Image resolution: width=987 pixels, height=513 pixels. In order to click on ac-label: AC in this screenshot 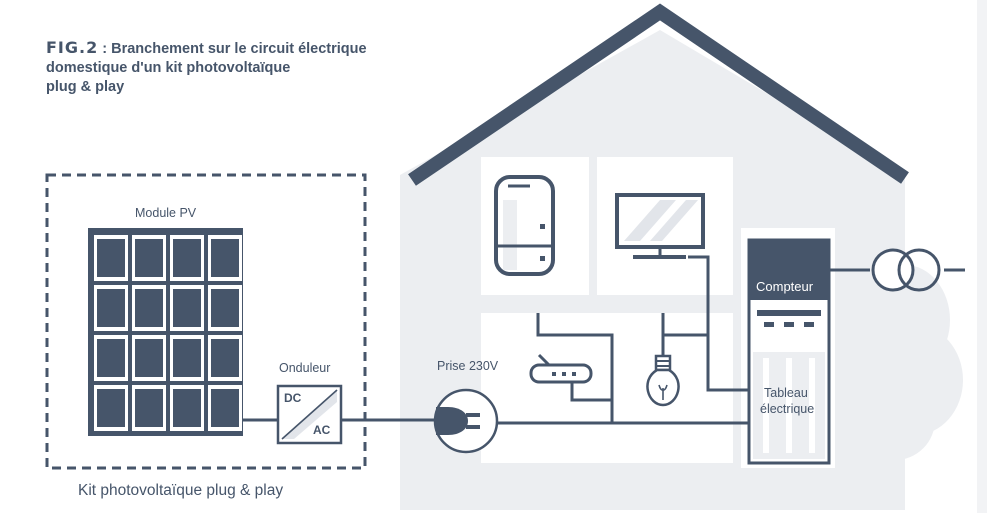, I will do `click(322, 430)`.